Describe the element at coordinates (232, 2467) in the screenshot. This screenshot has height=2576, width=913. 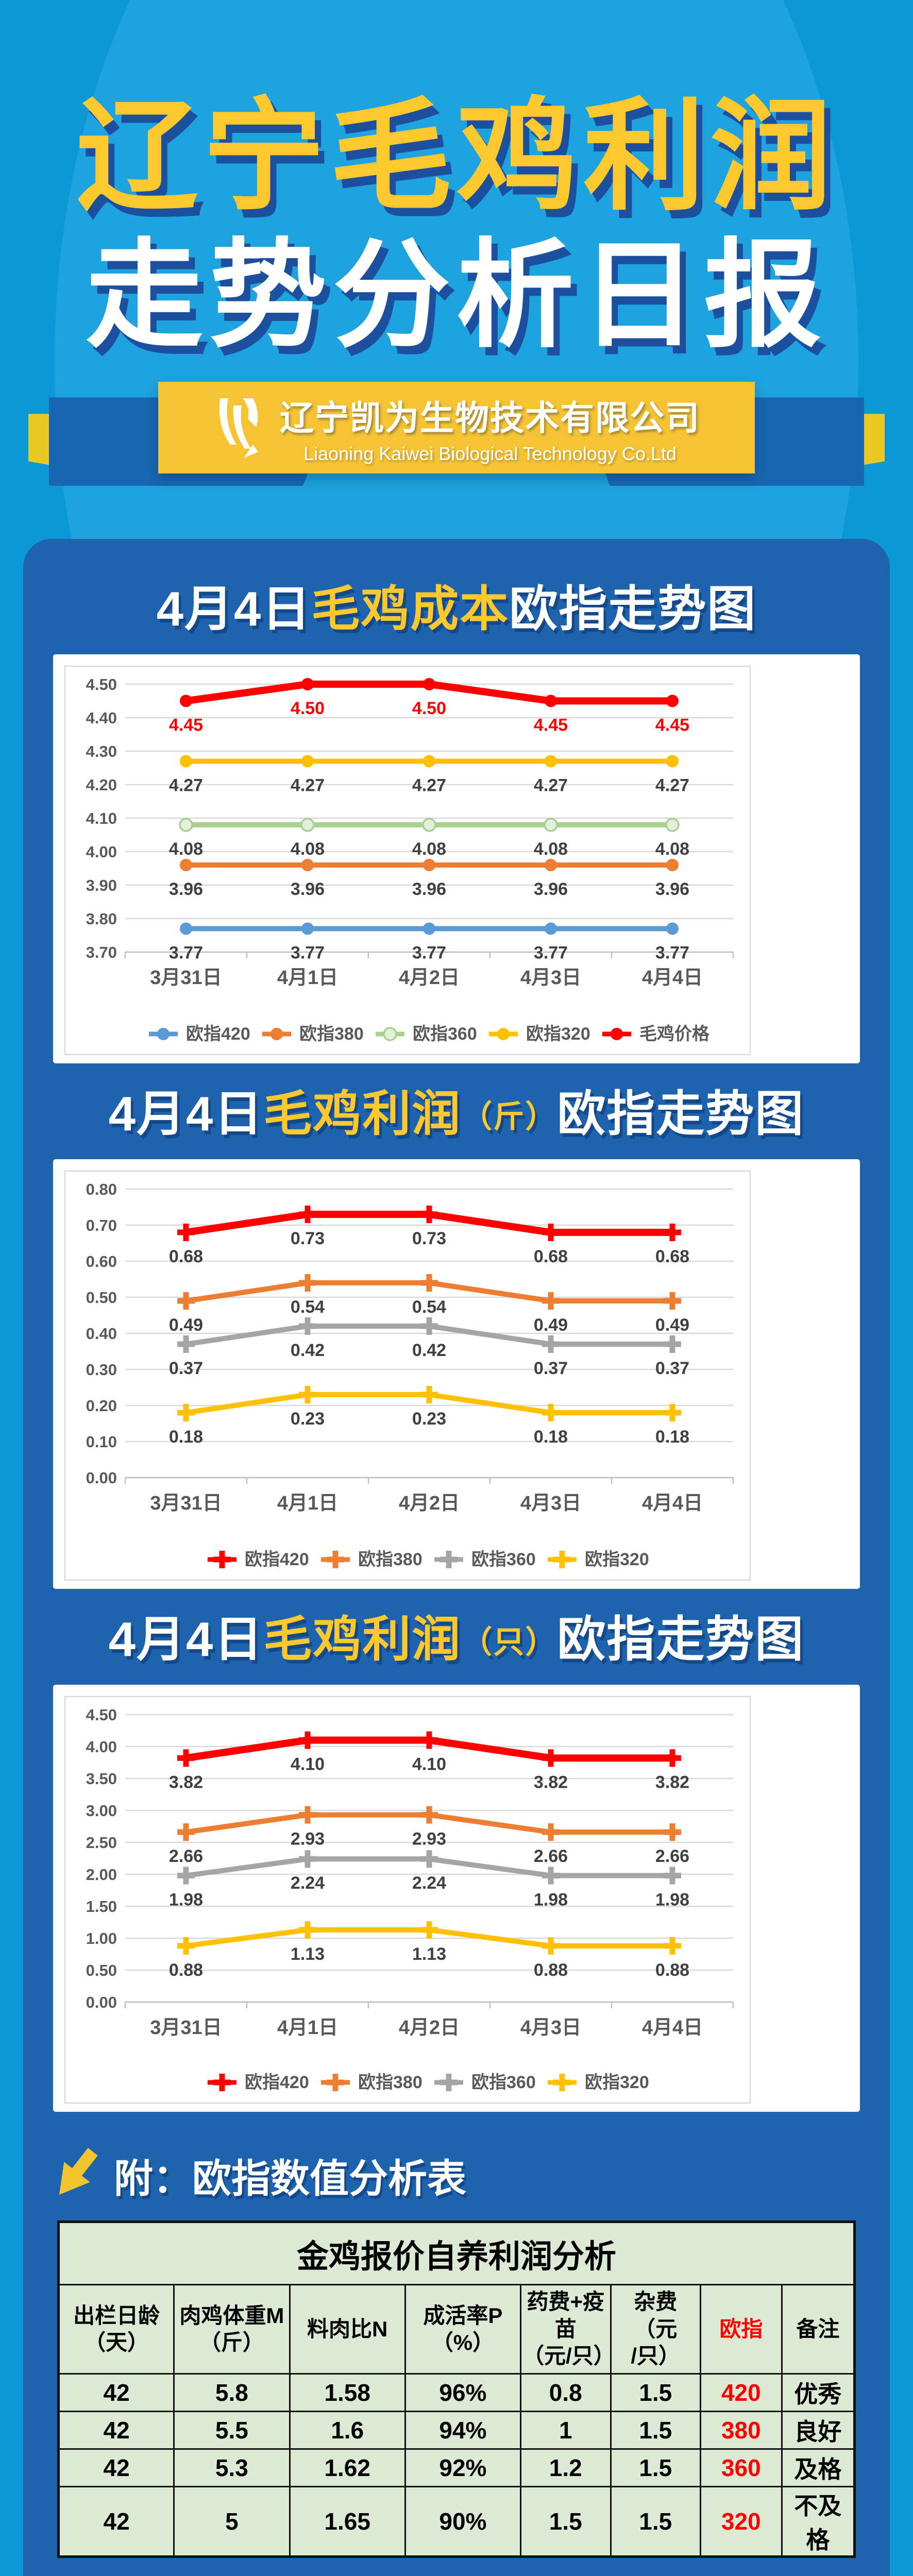
I see `cell-weight: 5.3` at that location.